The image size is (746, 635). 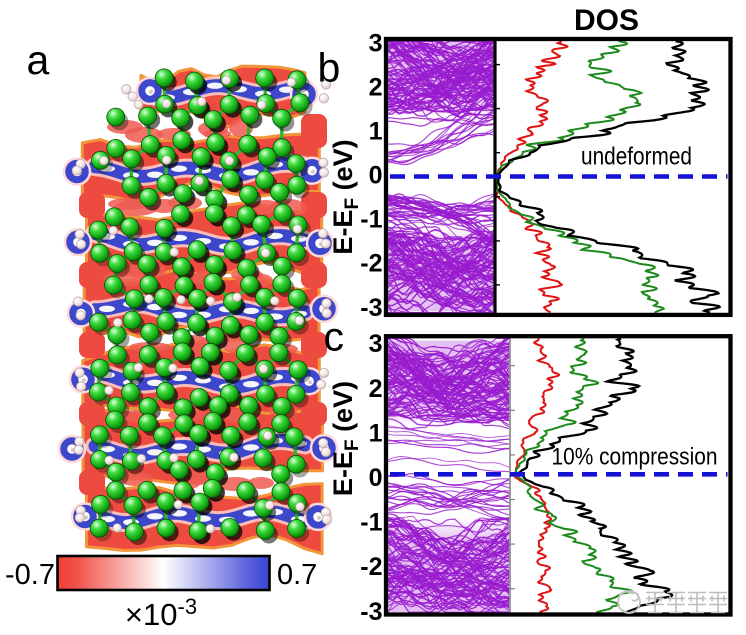 I want to click on svg-text: 10% compression, so click(x=635, y=457).